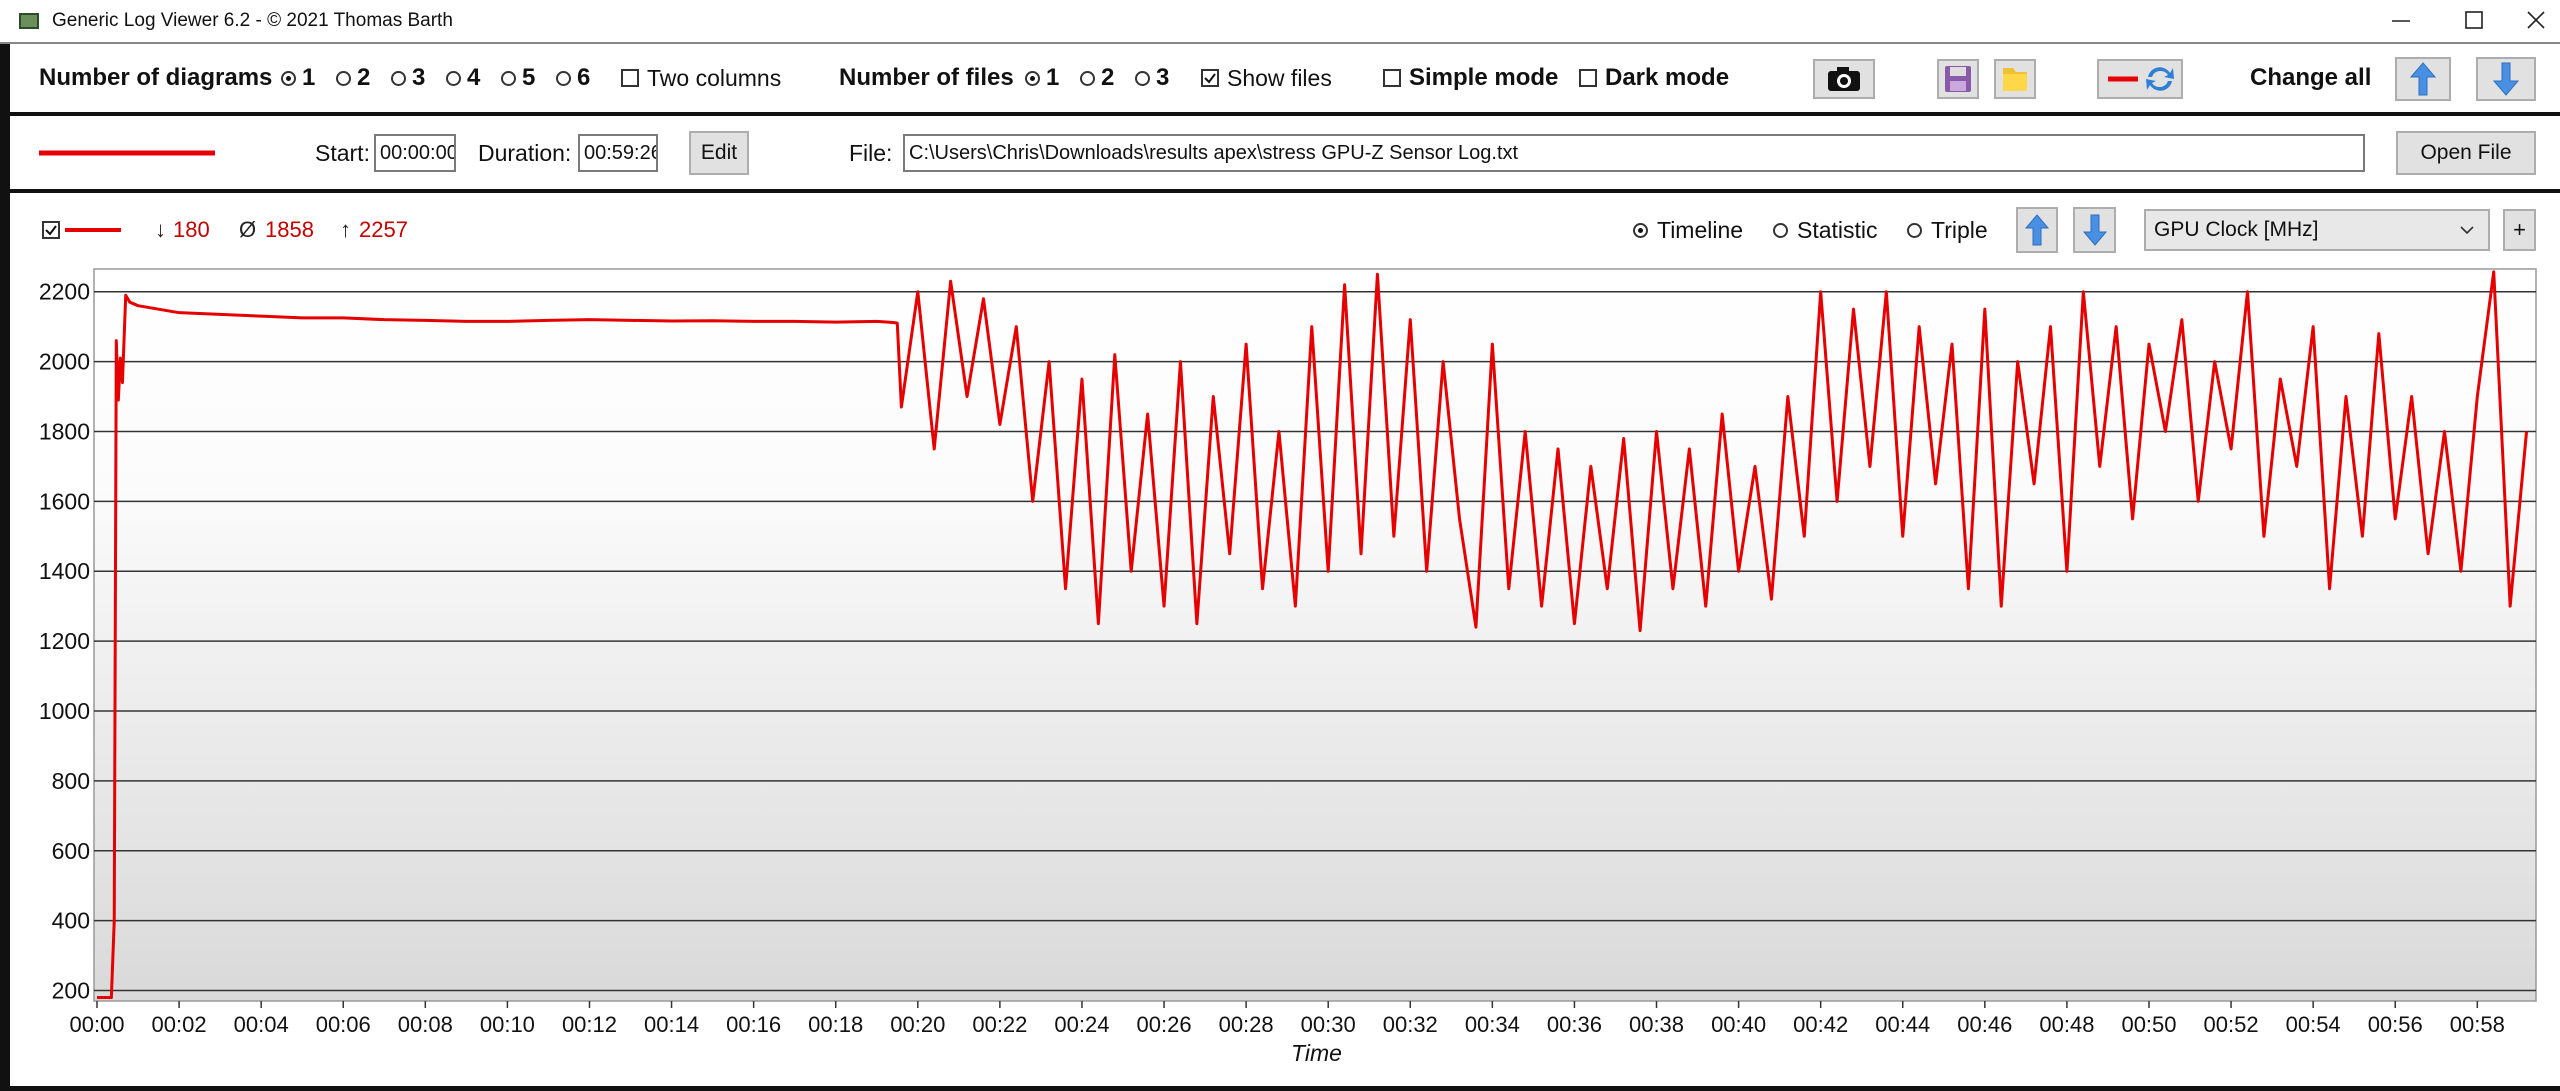 This screenshot has width=2560, height=1091. I want to click on bottom-border, so click(1280, 1088).